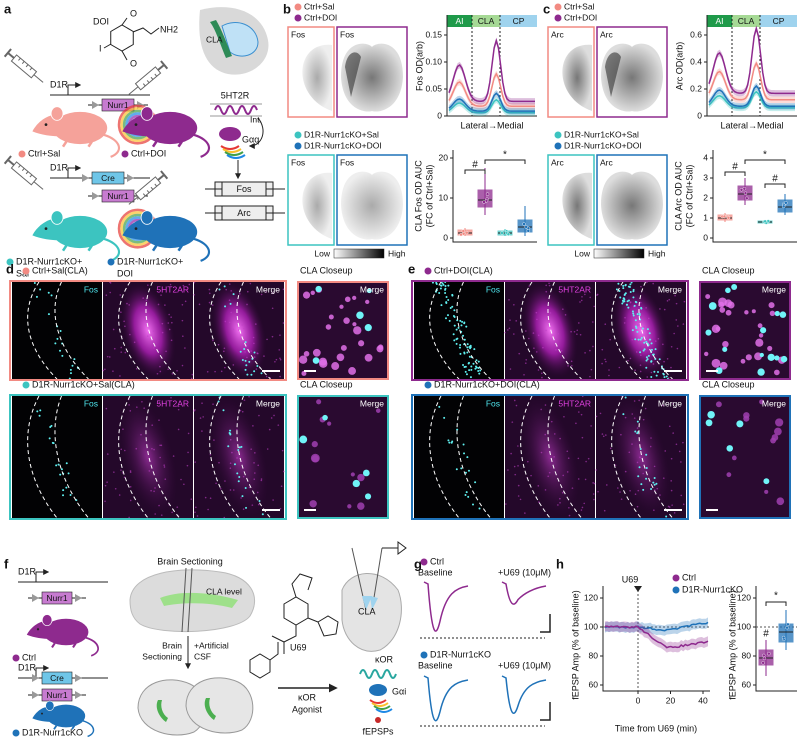 This screenshot has height=738, width=798. What do you see at coordinates (751, 96) in the screenshot?
I see `trace` at bounding box center [751, 96].